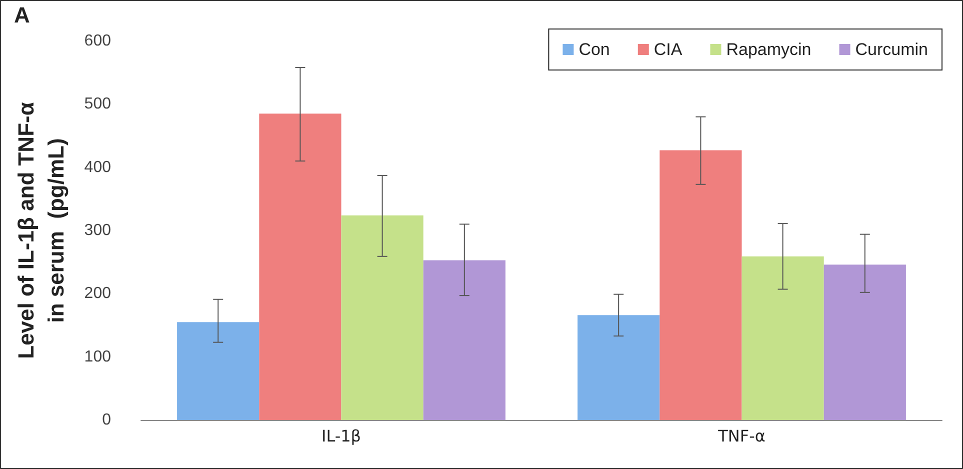  Describe the element at coordinates (668, 49) in the screenshot. I see `legend-label: CIA` at that location.